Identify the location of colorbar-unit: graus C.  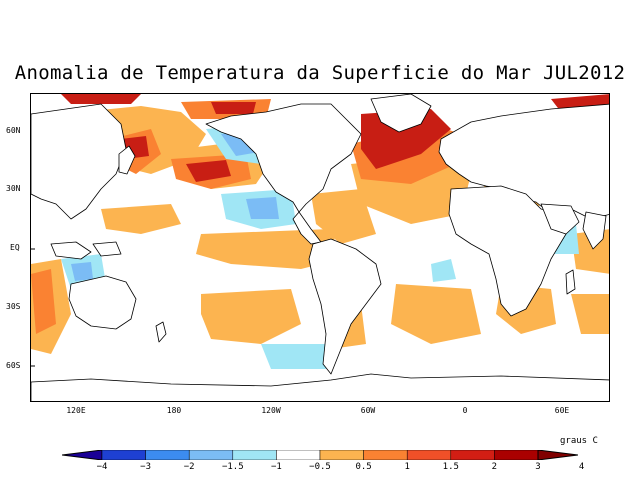
(579, 441).